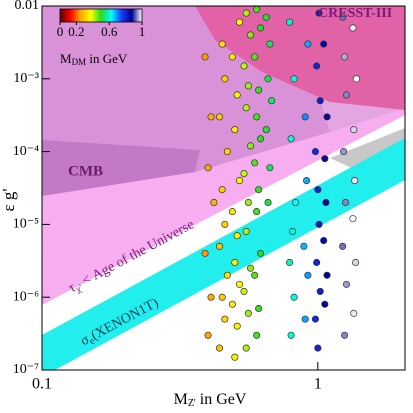 The height and width of the screenshot is (413, 413). What do you see at coordinates (26, 78) in the screenshot?
I see `y-tick-label: 10⁻³` at bounding box center [26, 78].